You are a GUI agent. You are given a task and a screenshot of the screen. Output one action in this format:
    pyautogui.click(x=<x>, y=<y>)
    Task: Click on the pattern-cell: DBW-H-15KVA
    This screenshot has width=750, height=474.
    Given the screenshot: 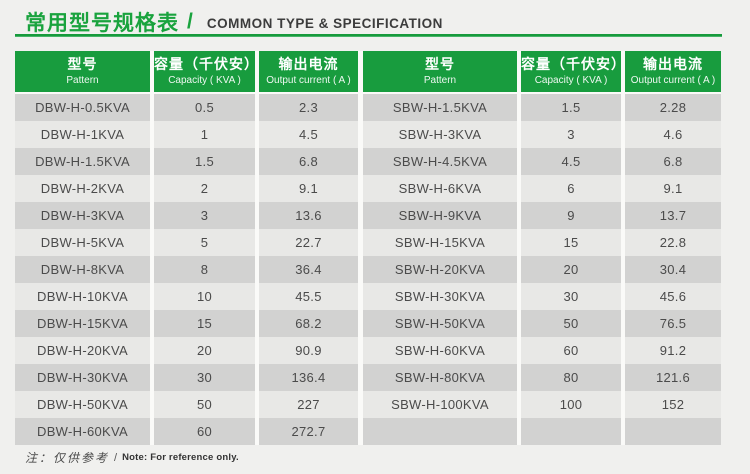 What is the action you would take?
    pyautogui.click(x=82, y=323)
    